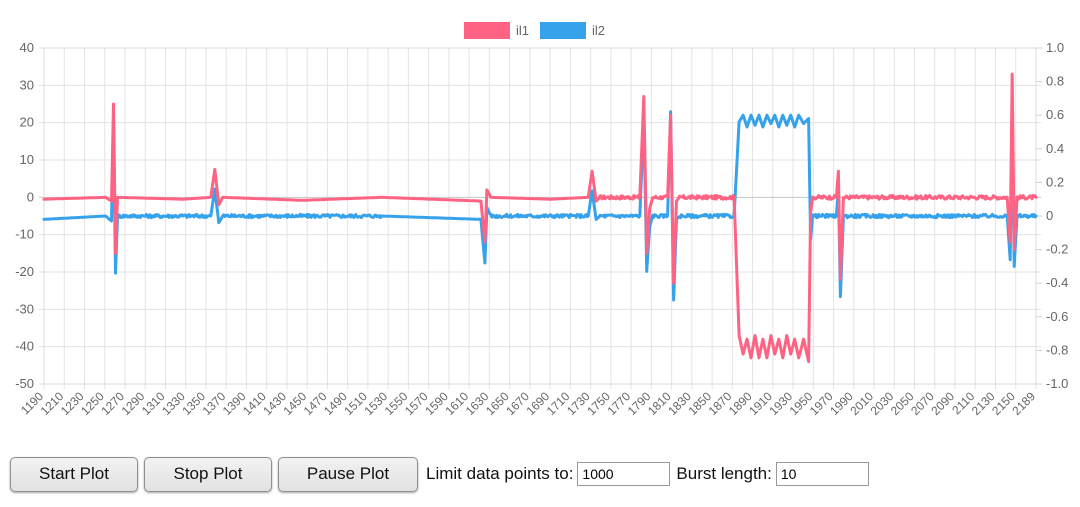 The width and height of the screenshot is (1080, 507). I want to click on limit-data-points-label: Limit data points to:, so click(500, 473).